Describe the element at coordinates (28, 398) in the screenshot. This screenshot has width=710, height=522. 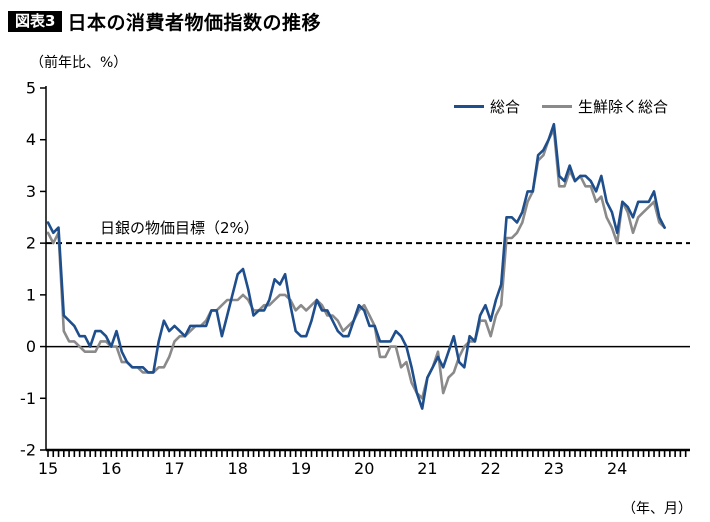
I see `y-tick-label: -1` at that location.